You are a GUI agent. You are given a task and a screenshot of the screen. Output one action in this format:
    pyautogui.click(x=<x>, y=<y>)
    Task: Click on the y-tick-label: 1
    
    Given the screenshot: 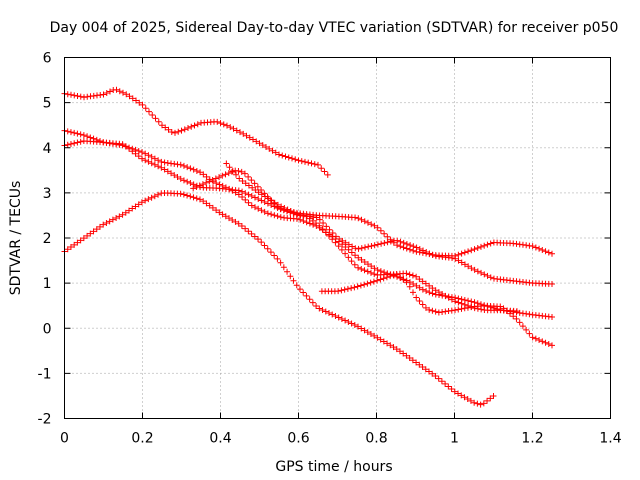 What is the action you would take?
    pyautogui.click(x=47, y=284)
    